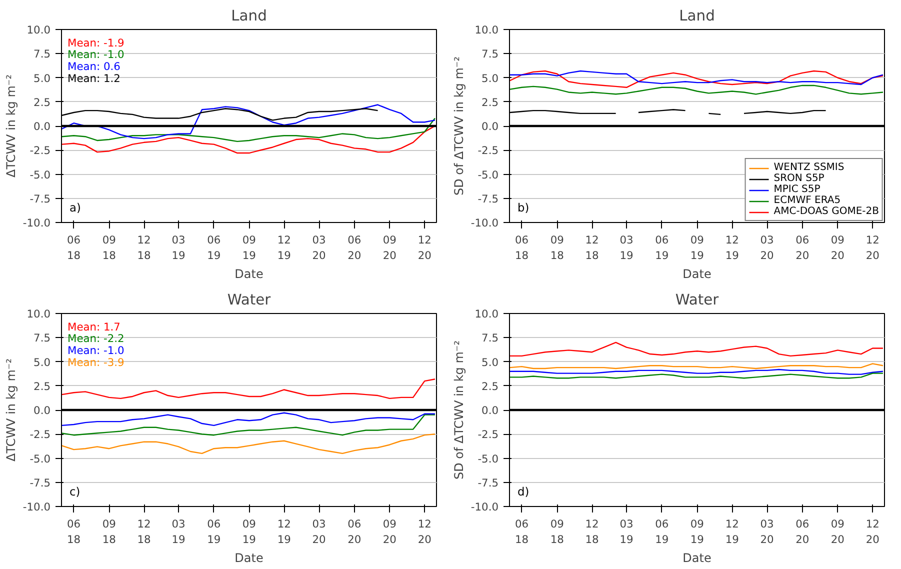 The width and height of the screenshot is (901, 569). Describe the element at coordinates (96, 339) in the screenshot. I see `annotation: Mean: -2.2` at that location.